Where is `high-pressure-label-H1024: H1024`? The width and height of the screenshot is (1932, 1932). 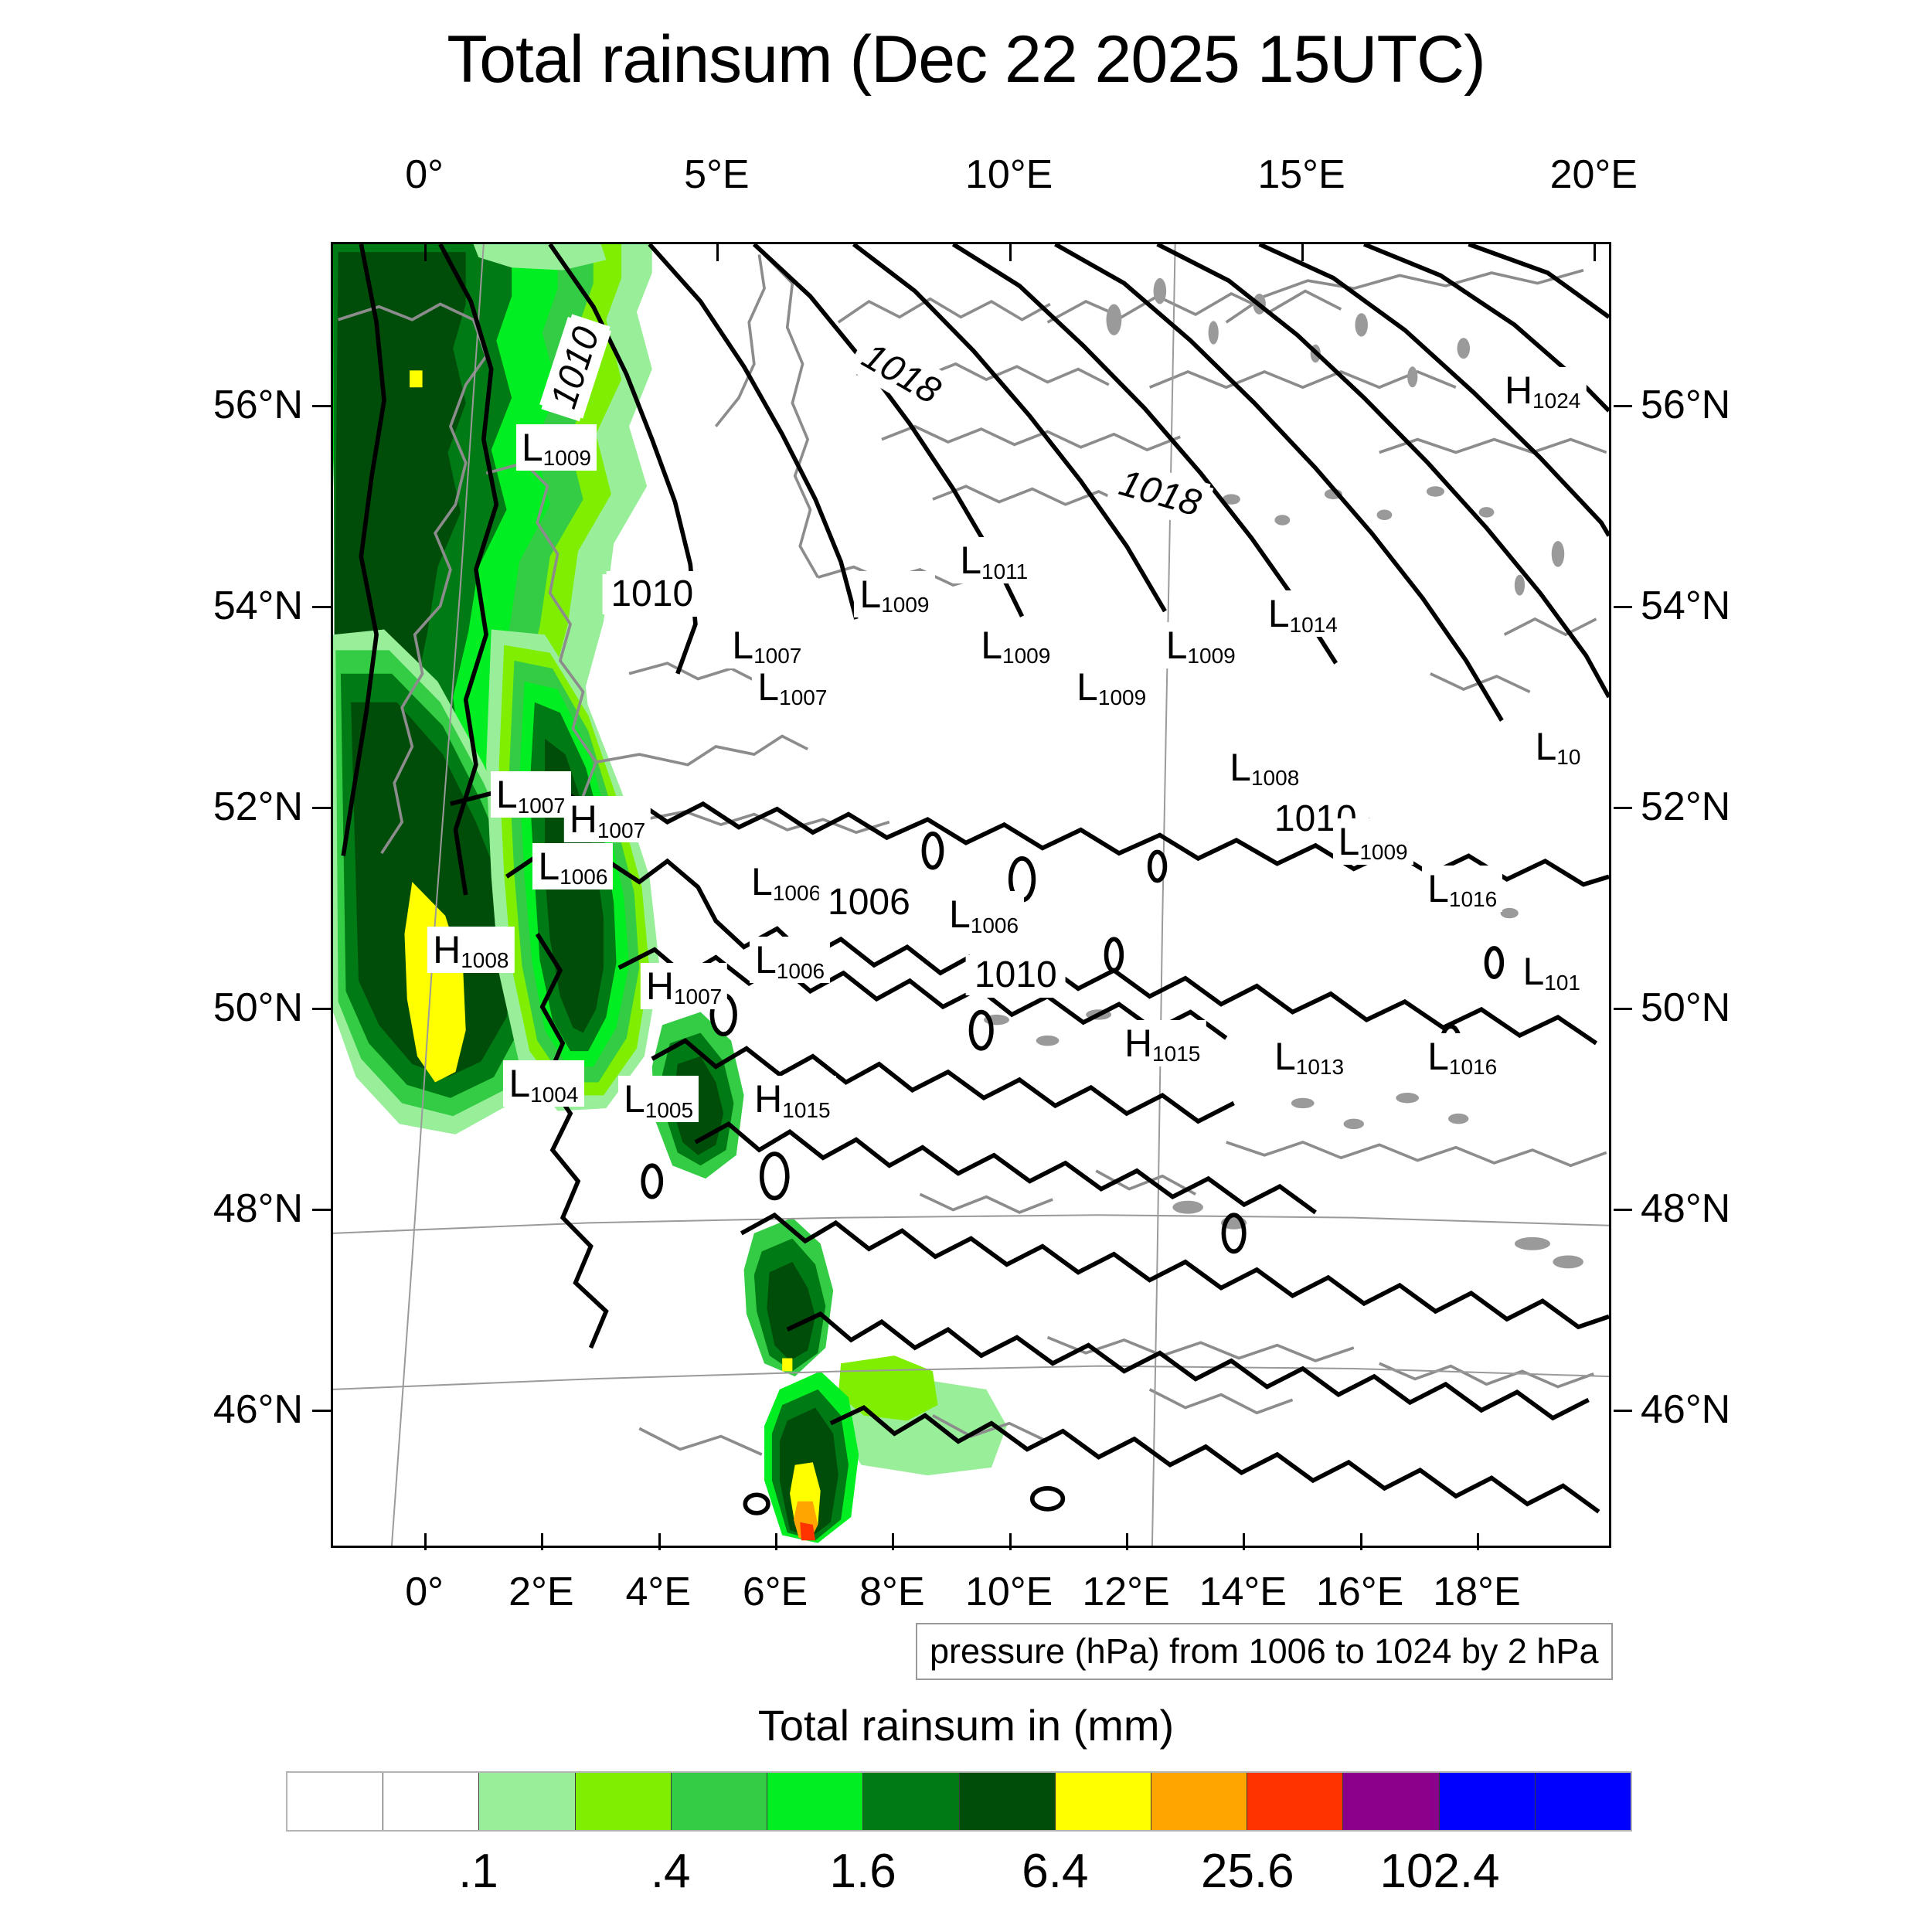
high-pressure-label-H1024: H1024 is located at coordinates (1542, 390).